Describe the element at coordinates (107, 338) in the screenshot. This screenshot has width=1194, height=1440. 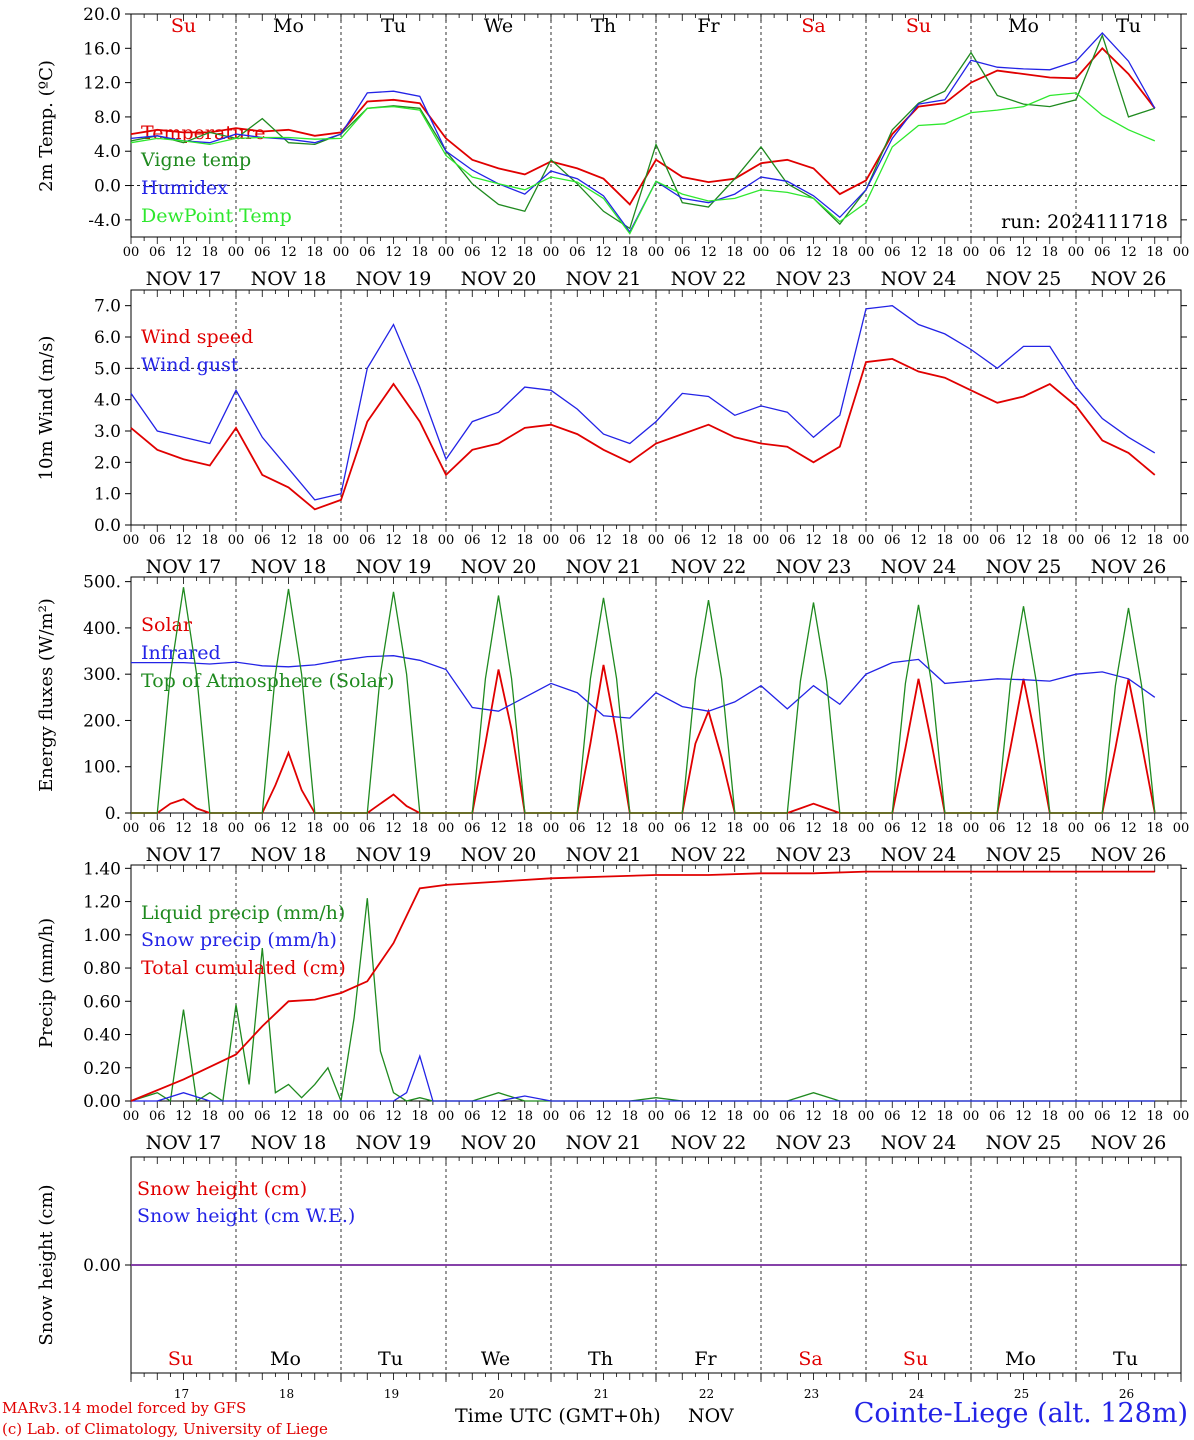
I see `y-tick-label: 6.0` at that location.